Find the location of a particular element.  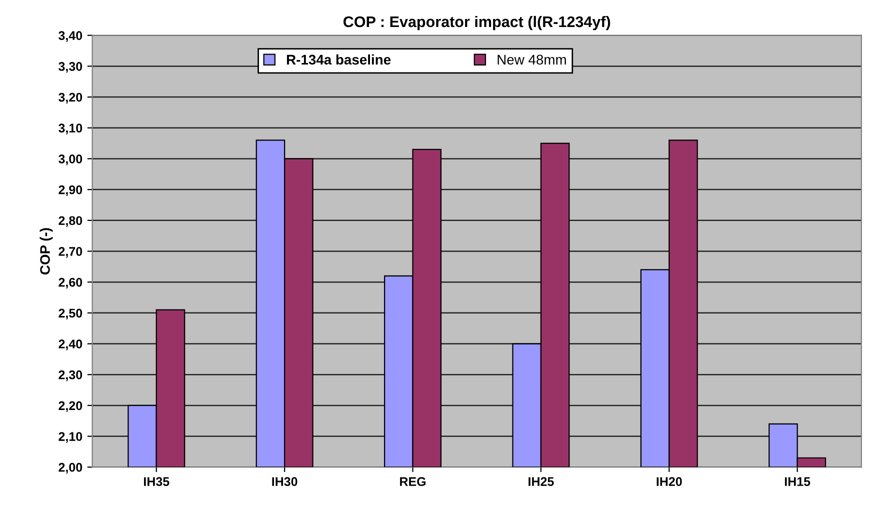

chart-title: COP : Evaporator impact (l(R-1234yf) is located at coordinates (476, 23).